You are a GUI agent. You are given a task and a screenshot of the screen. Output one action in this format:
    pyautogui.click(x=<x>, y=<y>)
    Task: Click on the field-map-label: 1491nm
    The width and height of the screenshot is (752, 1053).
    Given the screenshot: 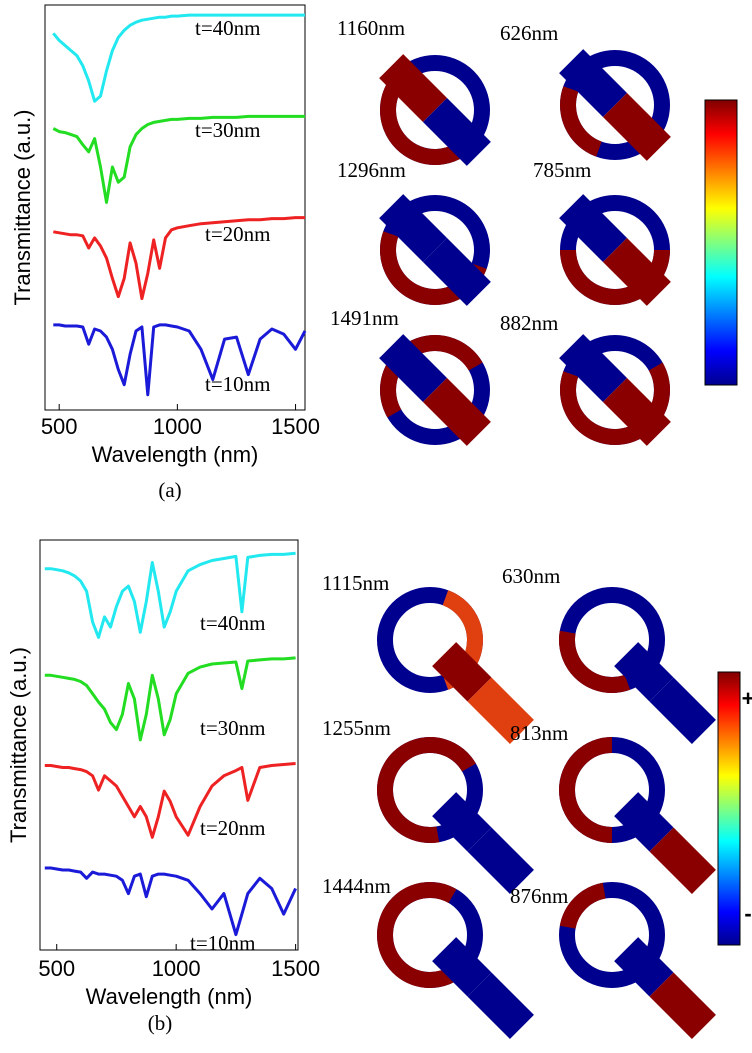 What is the action you would take?
    pyautogui.click(x=364, y=318)
    